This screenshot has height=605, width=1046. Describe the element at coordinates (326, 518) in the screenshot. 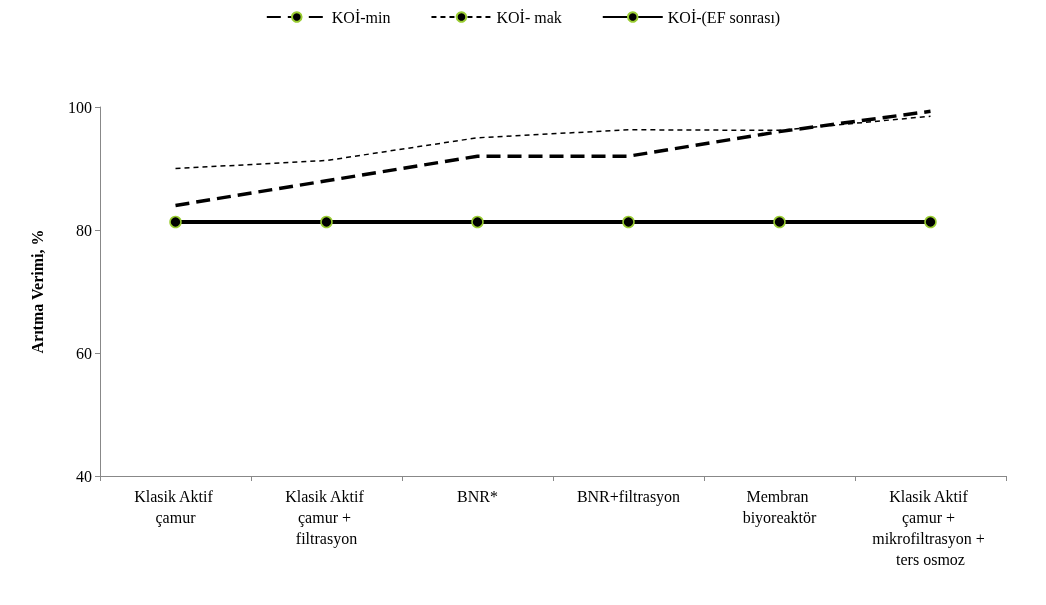

I see `x-tick-label: Klasik Aktif çamur + filtrasyon` at that location.